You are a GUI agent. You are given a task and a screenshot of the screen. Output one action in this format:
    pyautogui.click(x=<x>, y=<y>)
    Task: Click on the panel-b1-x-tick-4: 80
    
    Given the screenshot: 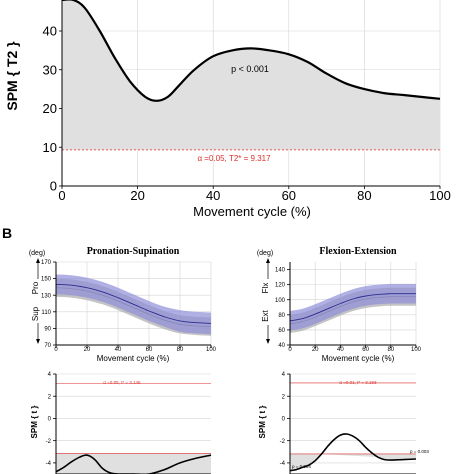 What is the action you would take?
    pyautogui.click(x=180, y=350)
    